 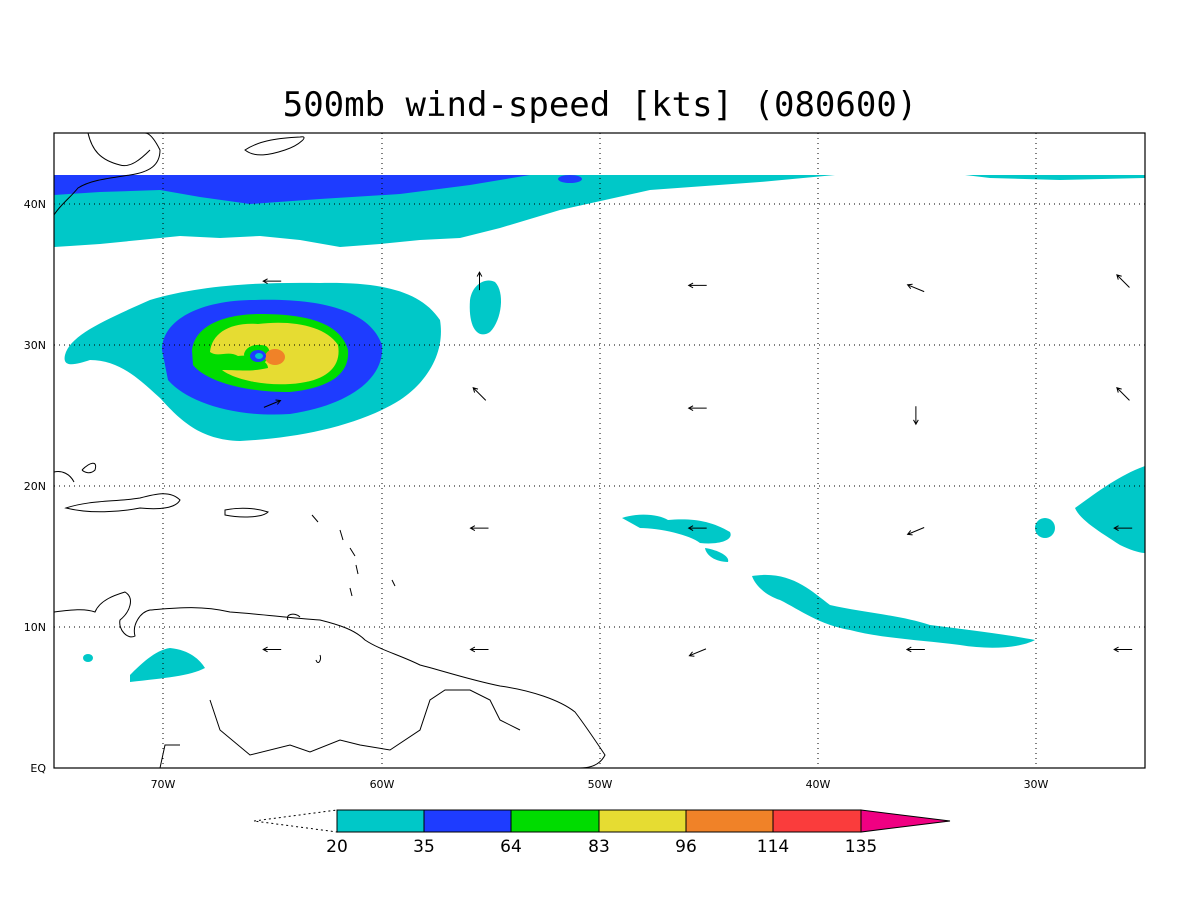 I want to click on colorbar-low-extend, so click(x=295, y=821).